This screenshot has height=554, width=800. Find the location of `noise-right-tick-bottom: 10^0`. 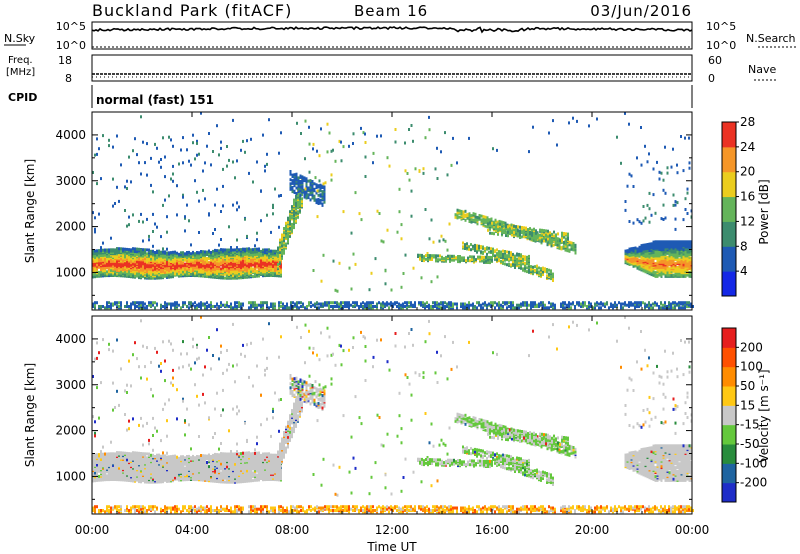

noise-right-tick-bottom: 10^0 is located at coordinates (721, 45).